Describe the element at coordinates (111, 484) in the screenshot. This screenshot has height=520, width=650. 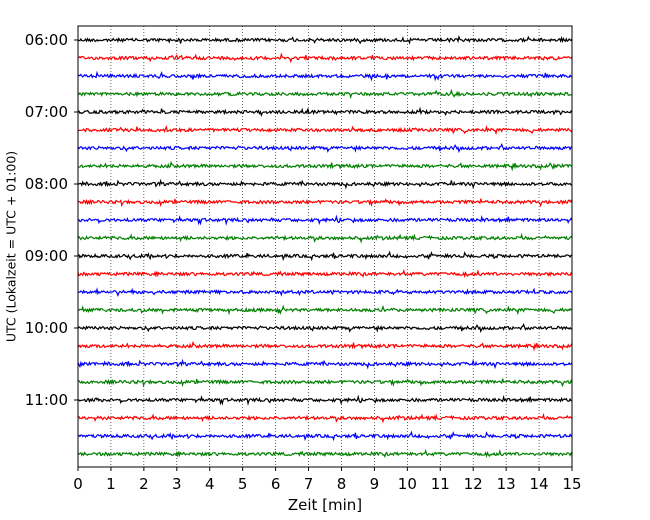
I see `x-tick-label: 1` at that location.